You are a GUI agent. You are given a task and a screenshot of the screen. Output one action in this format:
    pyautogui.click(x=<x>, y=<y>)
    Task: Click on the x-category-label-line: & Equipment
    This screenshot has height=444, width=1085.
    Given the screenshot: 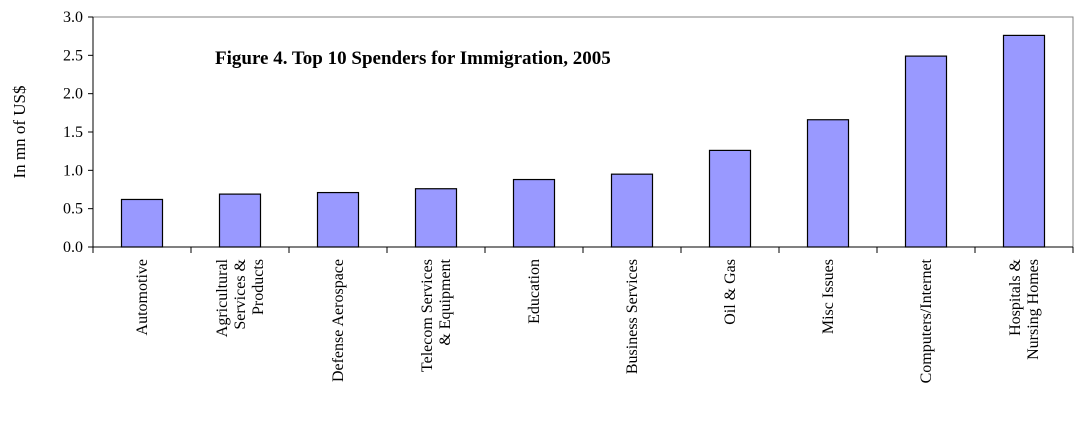 What is the action you would take?
    pyautogui.click(x=445, y=301)
    